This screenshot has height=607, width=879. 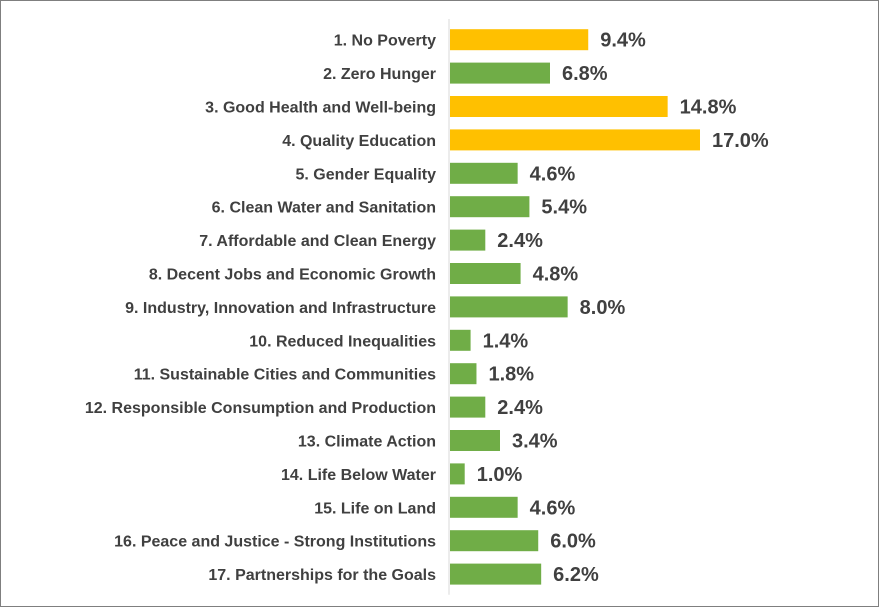 What do you see at coordinates (553, 508) in the screenshot?
I see `value-label-sdg-15: 4.6%` at bounding box center [553, 508].